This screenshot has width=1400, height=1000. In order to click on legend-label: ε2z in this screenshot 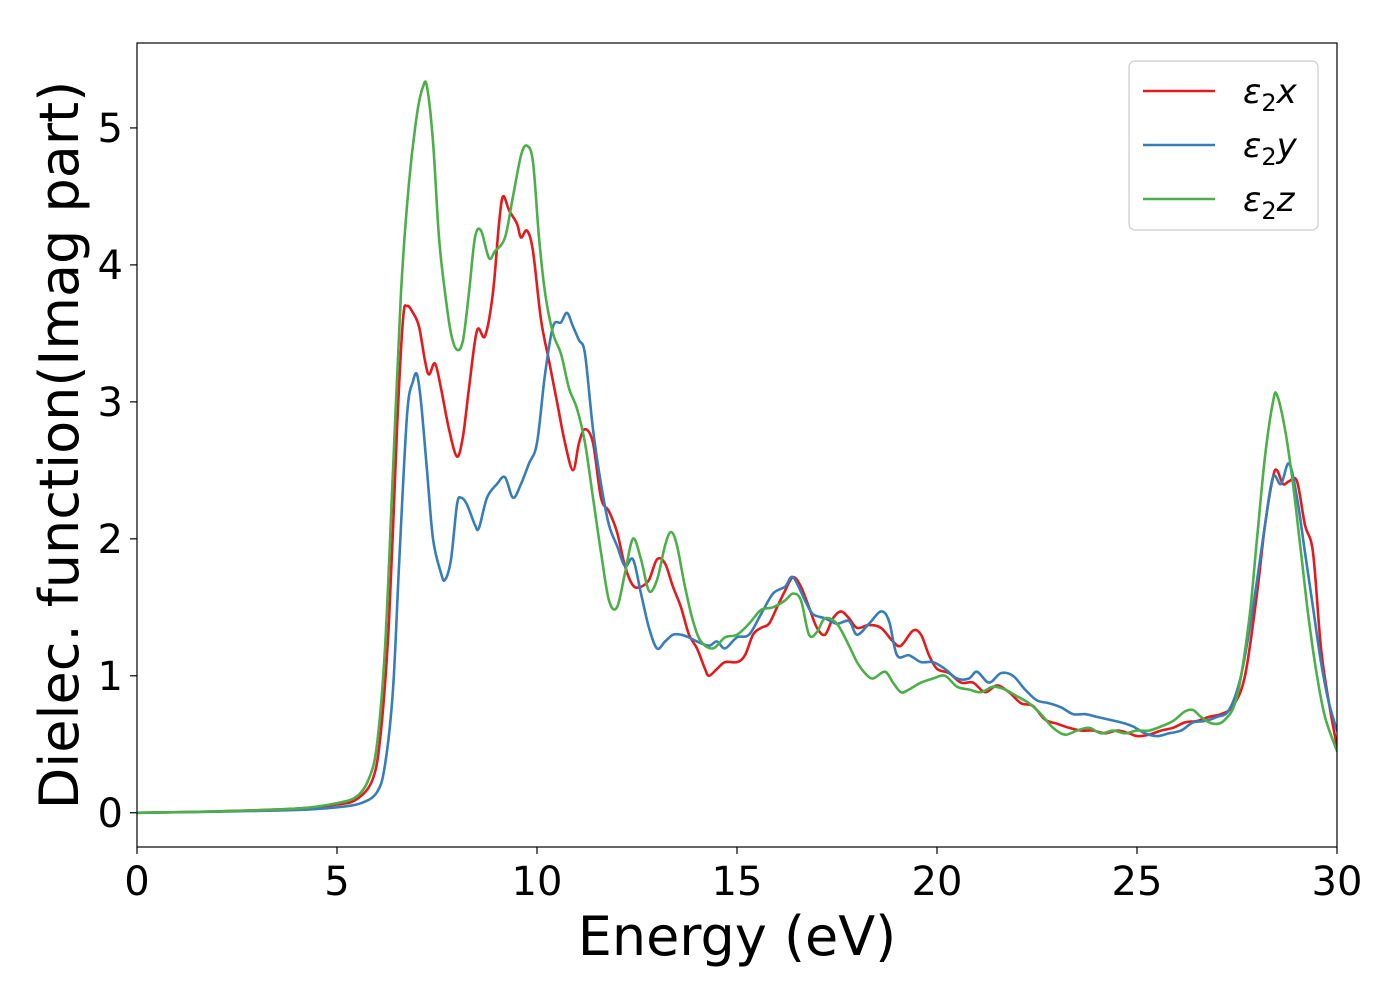, I will do `click(1269, 202)`.